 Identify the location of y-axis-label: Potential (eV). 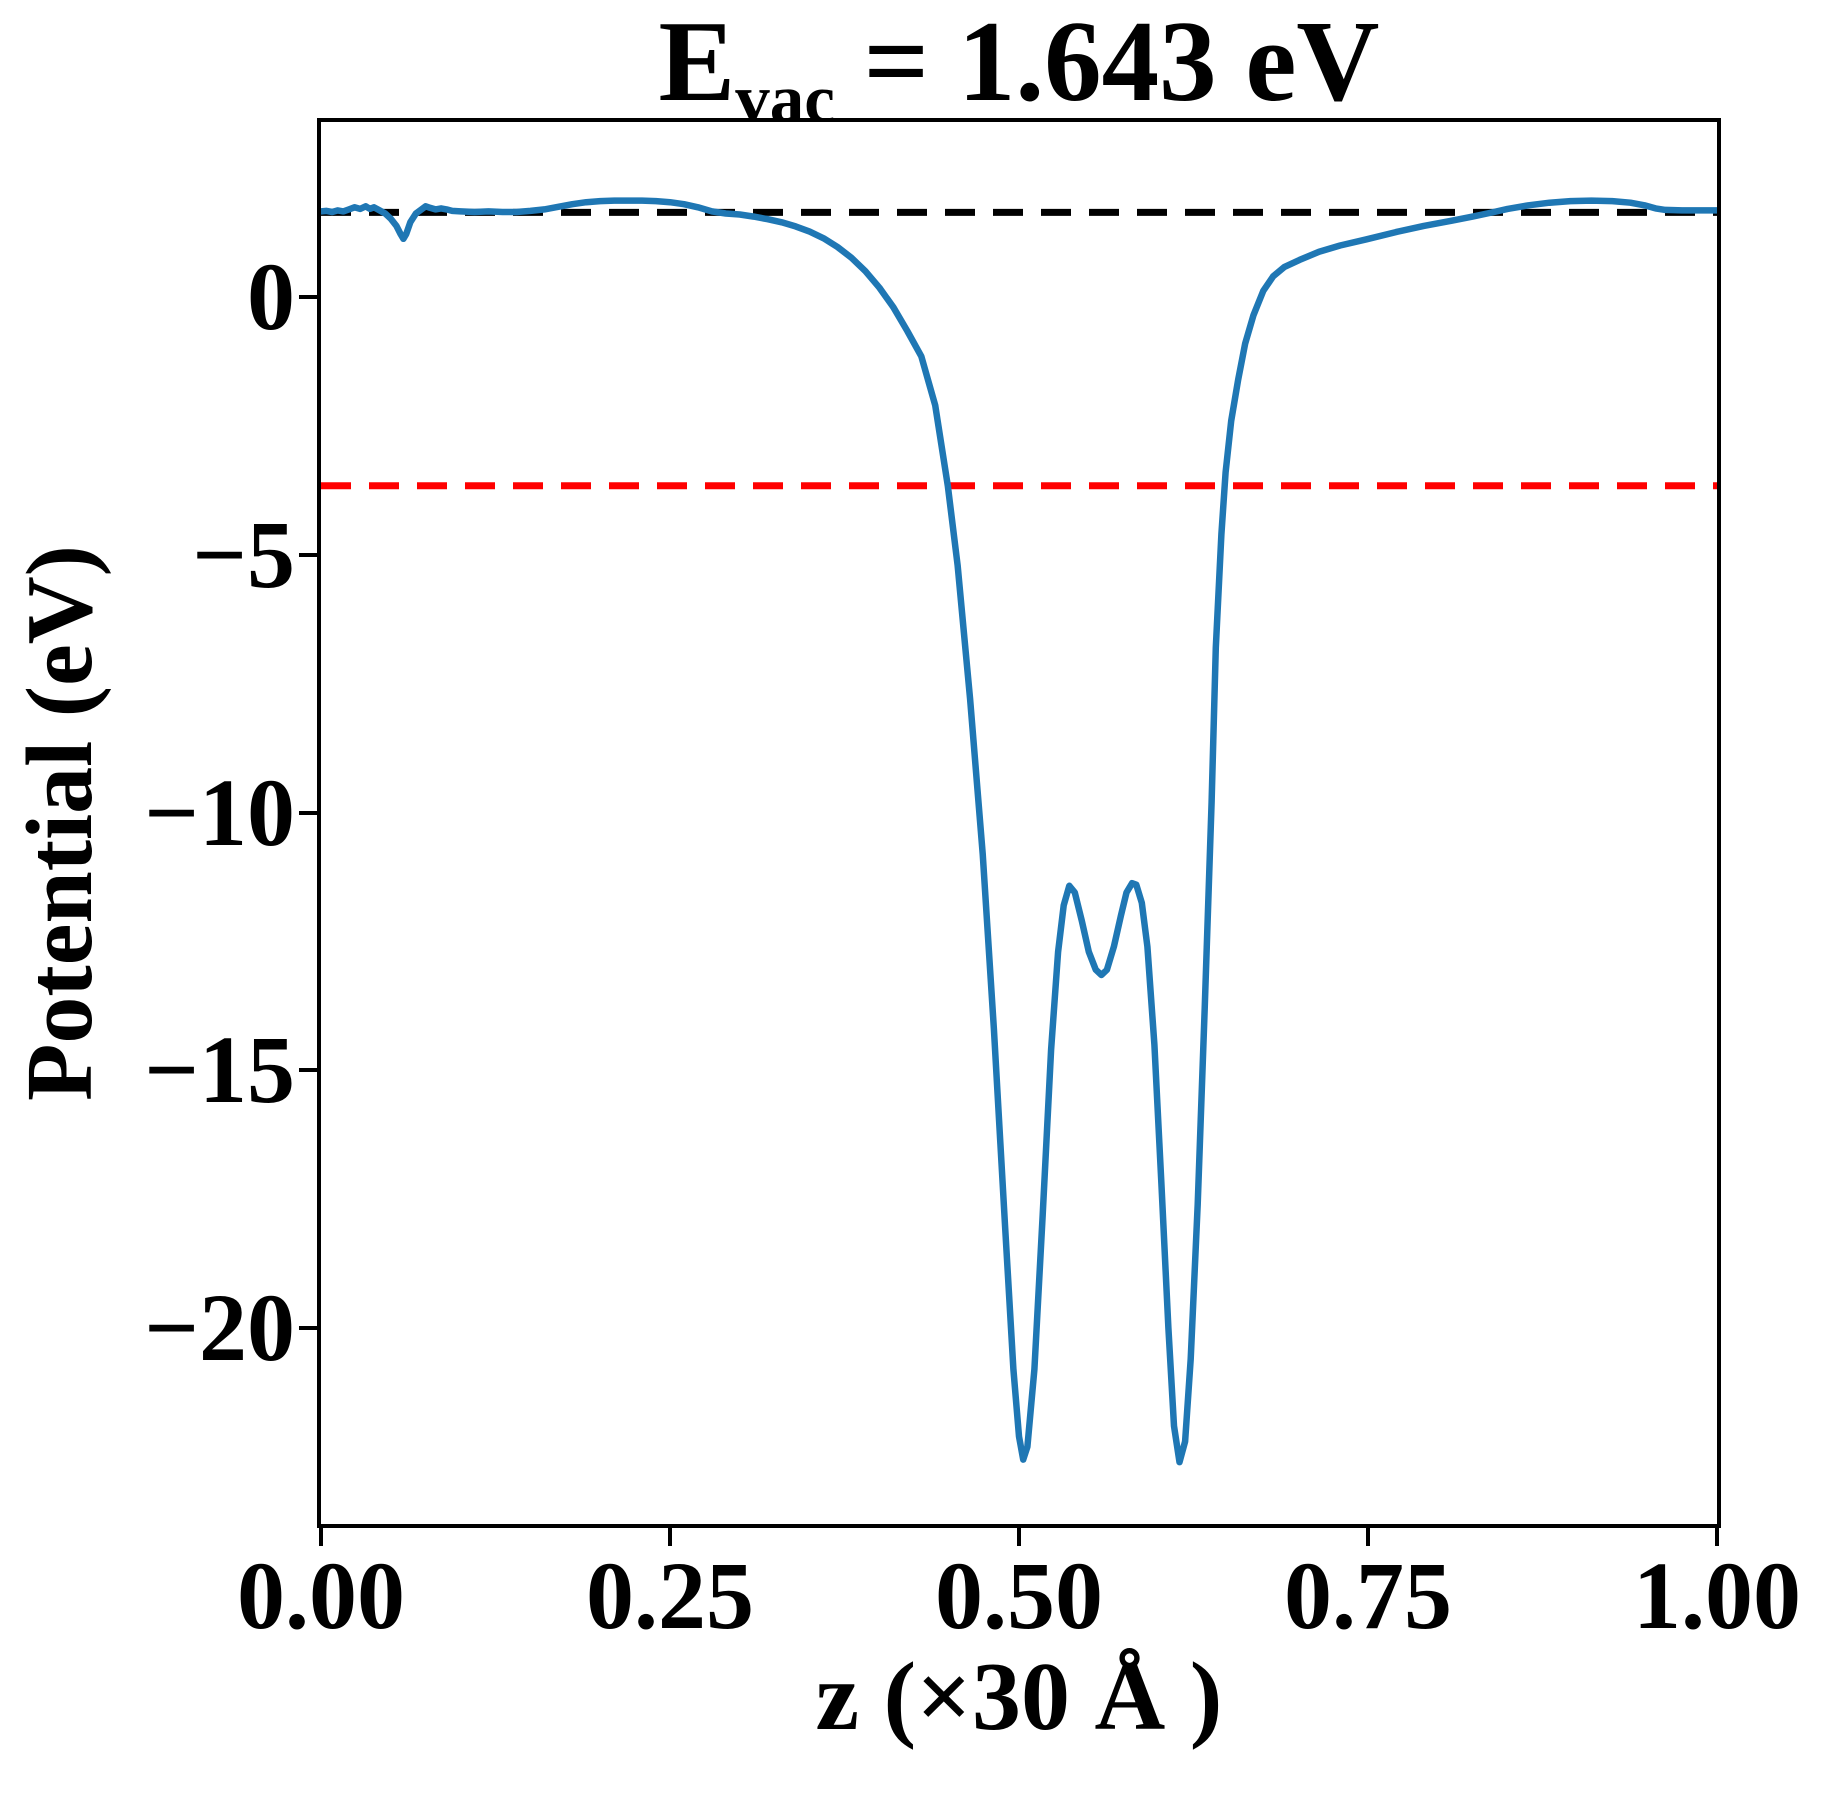
(60, 823).